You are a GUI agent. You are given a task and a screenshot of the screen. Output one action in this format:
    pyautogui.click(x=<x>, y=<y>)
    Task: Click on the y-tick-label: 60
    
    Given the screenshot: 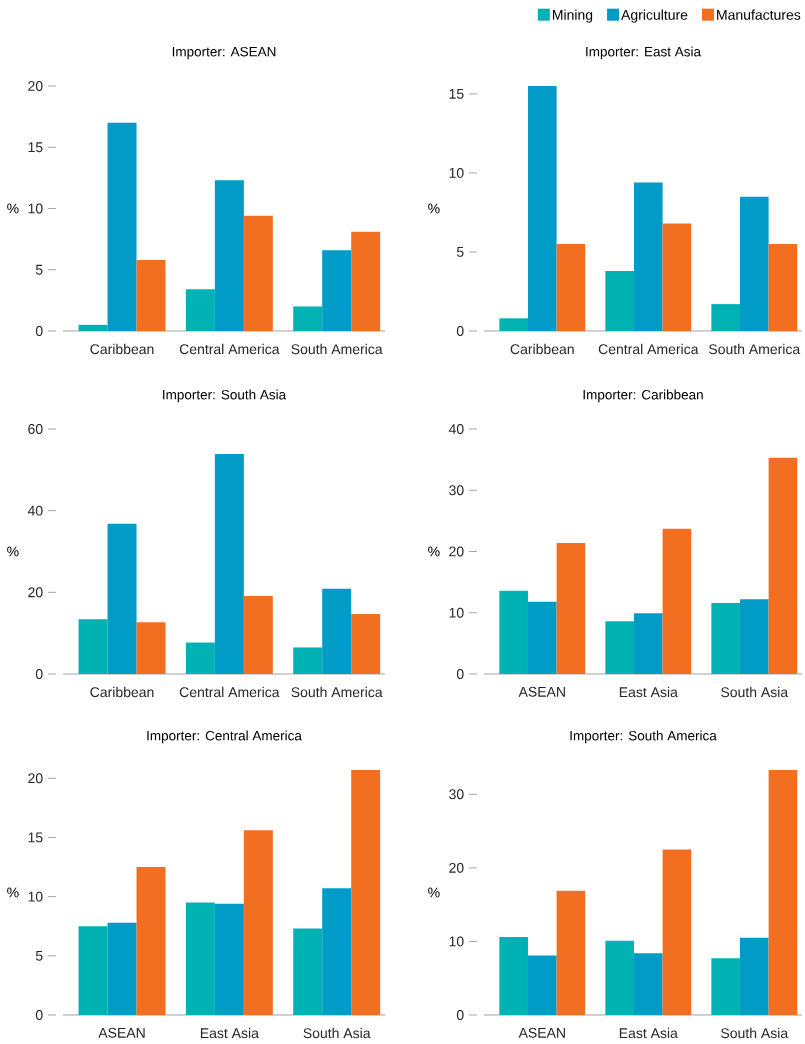 What is the action you would take?
    pyautogui.click(x=35, y=429)
    